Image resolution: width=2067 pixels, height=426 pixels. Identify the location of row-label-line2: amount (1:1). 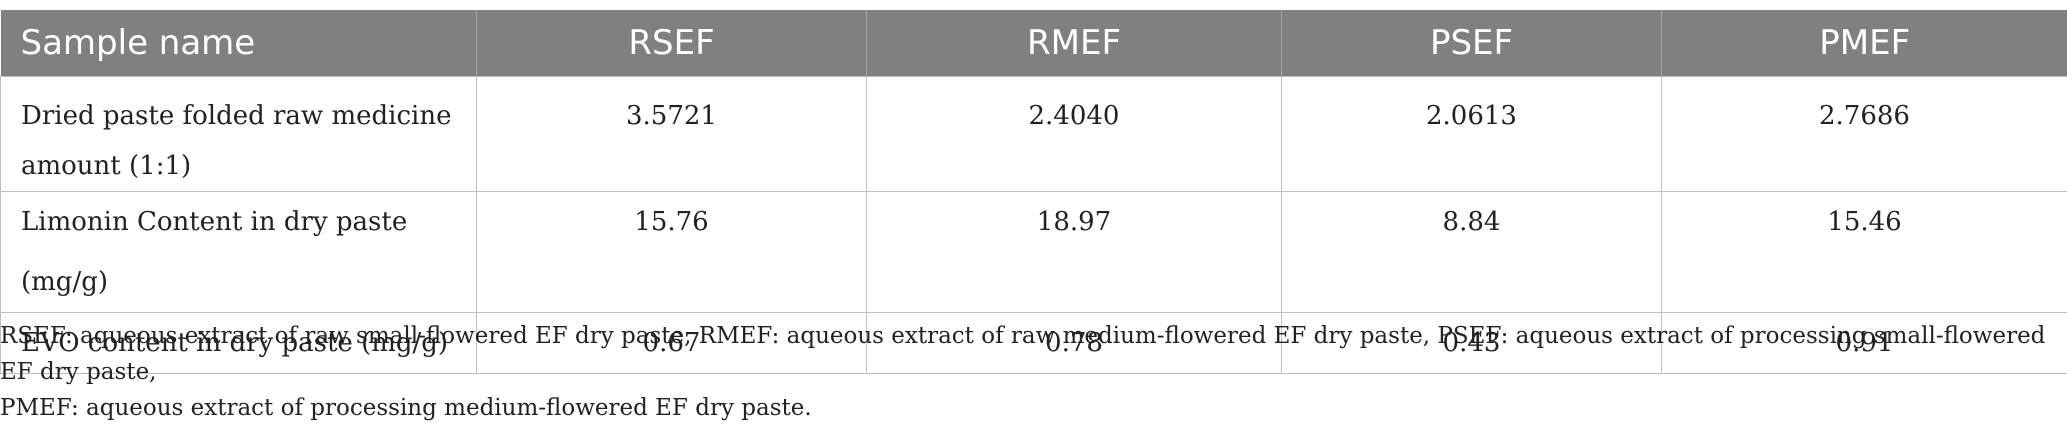
(106, 166).